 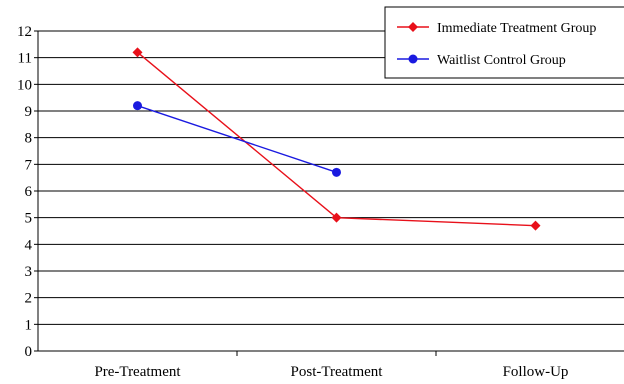 I want to click on y-tick-label: 0, so click(x=29, y=352).